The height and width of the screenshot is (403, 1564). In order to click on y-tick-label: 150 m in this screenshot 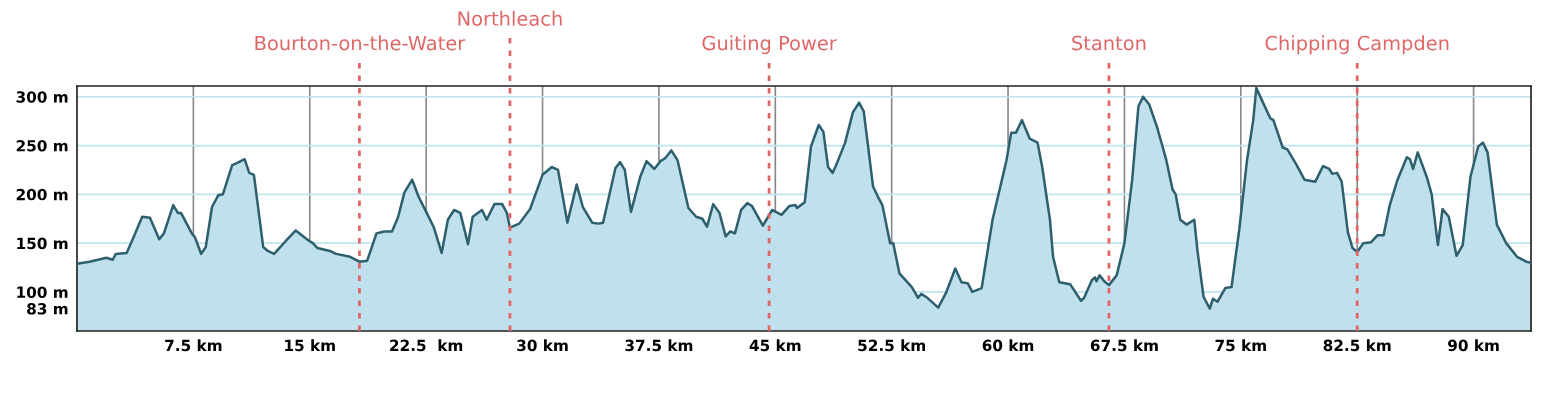, I will do `click(42, 243)`.